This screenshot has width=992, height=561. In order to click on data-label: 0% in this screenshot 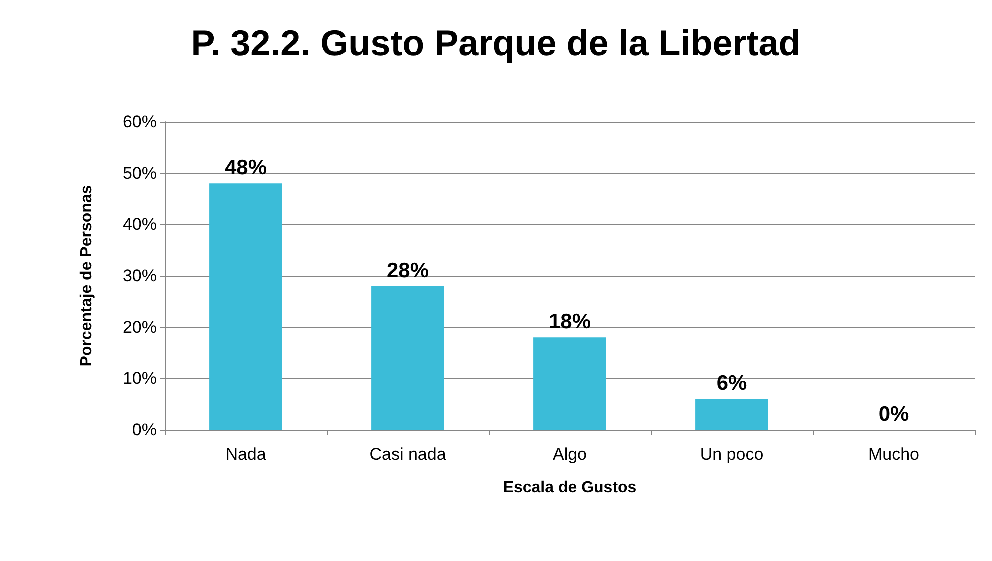, I will do `click(894, 414)`.